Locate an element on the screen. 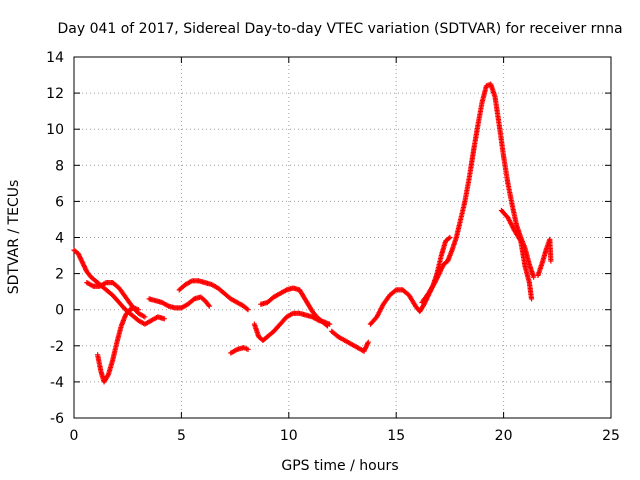  x-tick-label: 10 is located at coordinates (289, 436).